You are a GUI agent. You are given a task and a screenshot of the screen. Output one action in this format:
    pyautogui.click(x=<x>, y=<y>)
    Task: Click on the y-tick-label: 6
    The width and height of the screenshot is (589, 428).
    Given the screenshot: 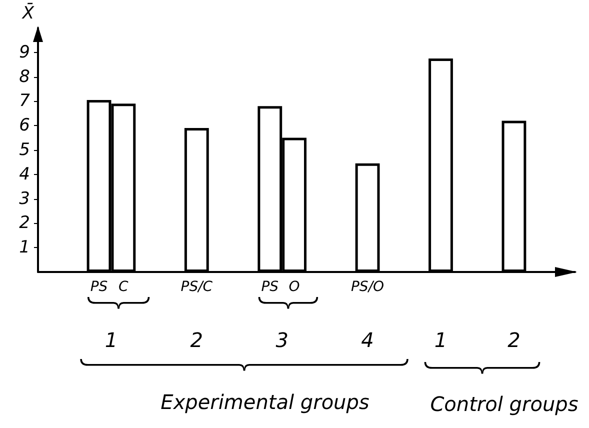 What is the action you would take?
    pyautogui.click(x=24, y=126)
    